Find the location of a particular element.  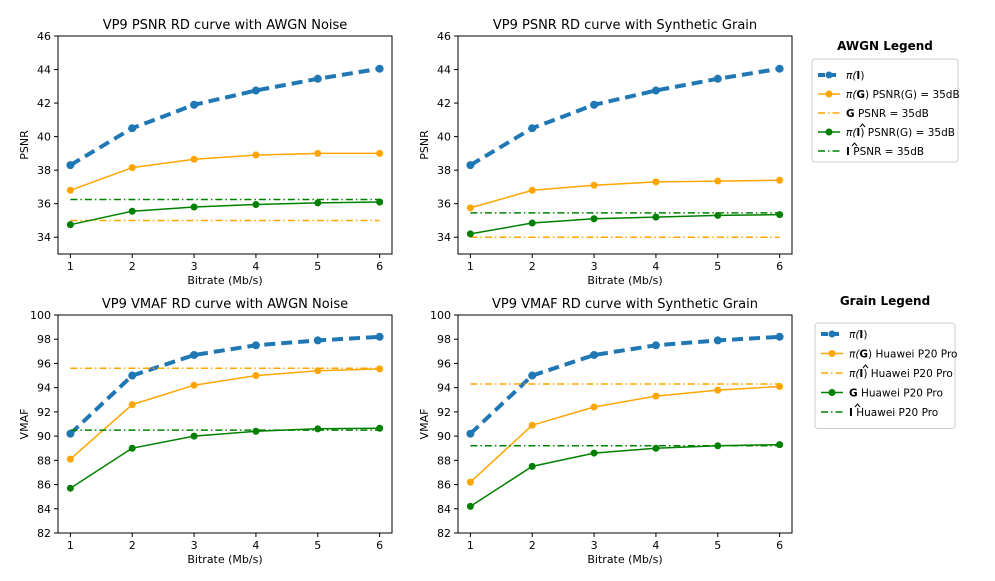

legend-label: G Huawei P20 Pro is located at coordinates (896, 394).